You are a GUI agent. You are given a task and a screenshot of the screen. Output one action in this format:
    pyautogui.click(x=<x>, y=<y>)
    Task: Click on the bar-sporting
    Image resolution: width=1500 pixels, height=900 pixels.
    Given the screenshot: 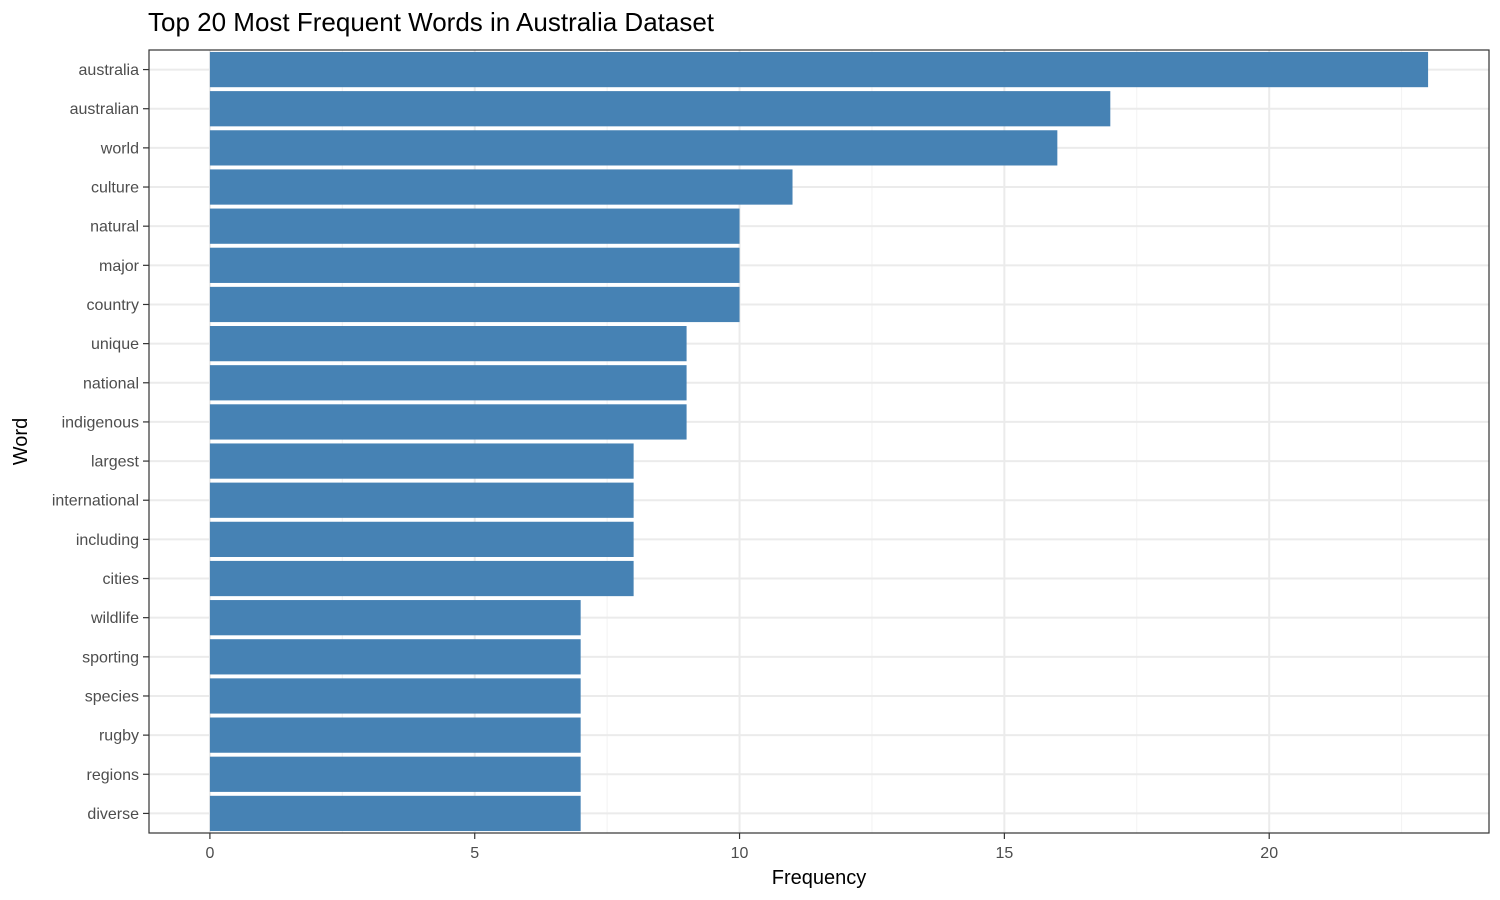 What is the action you would take?
    pyautogui.click(x=395, y=657)
    